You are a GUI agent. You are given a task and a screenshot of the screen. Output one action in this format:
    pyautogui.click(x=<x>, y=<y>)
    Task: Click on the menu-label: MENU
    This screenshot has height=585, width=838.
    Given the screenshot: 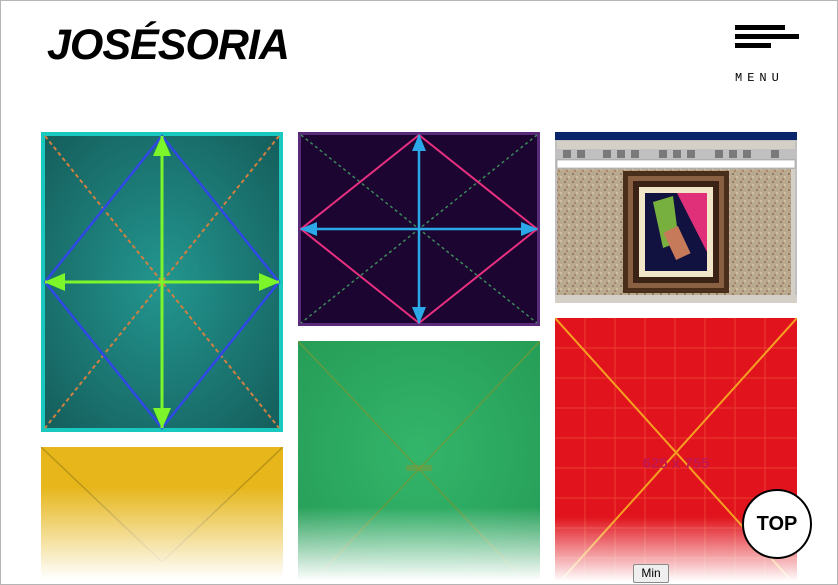 What is the action you would take?
    pyautogui.click(x=759, y=78)
    